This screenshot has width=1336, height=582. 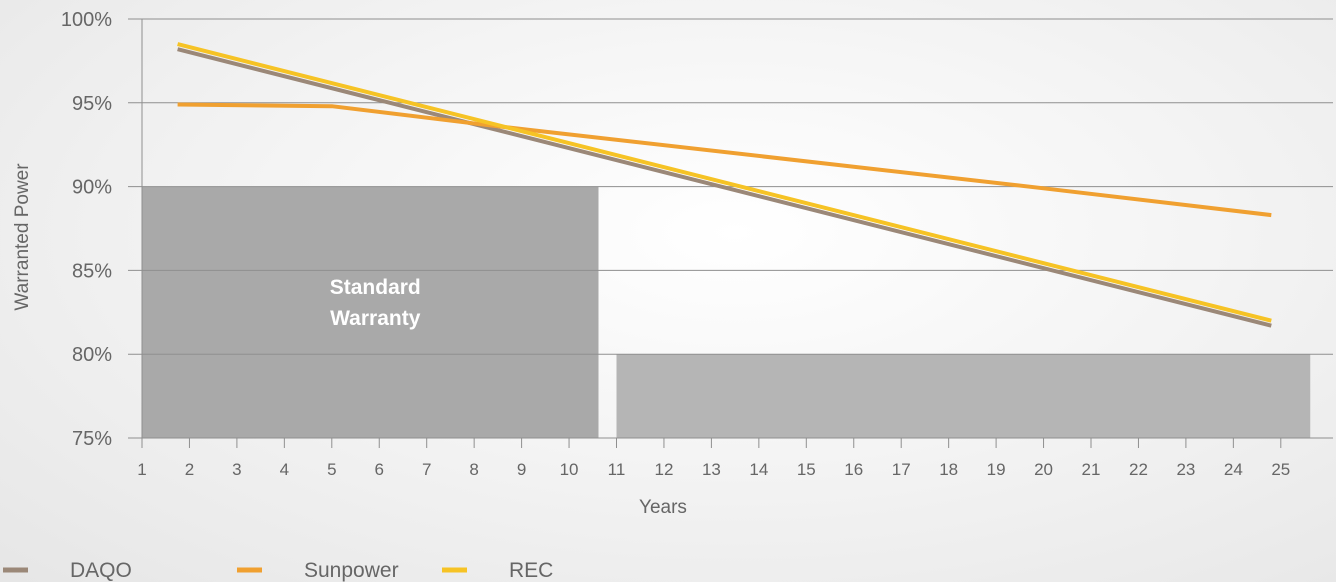 I want to click on y-tick-label: 95%, so click(x=92, y=104).